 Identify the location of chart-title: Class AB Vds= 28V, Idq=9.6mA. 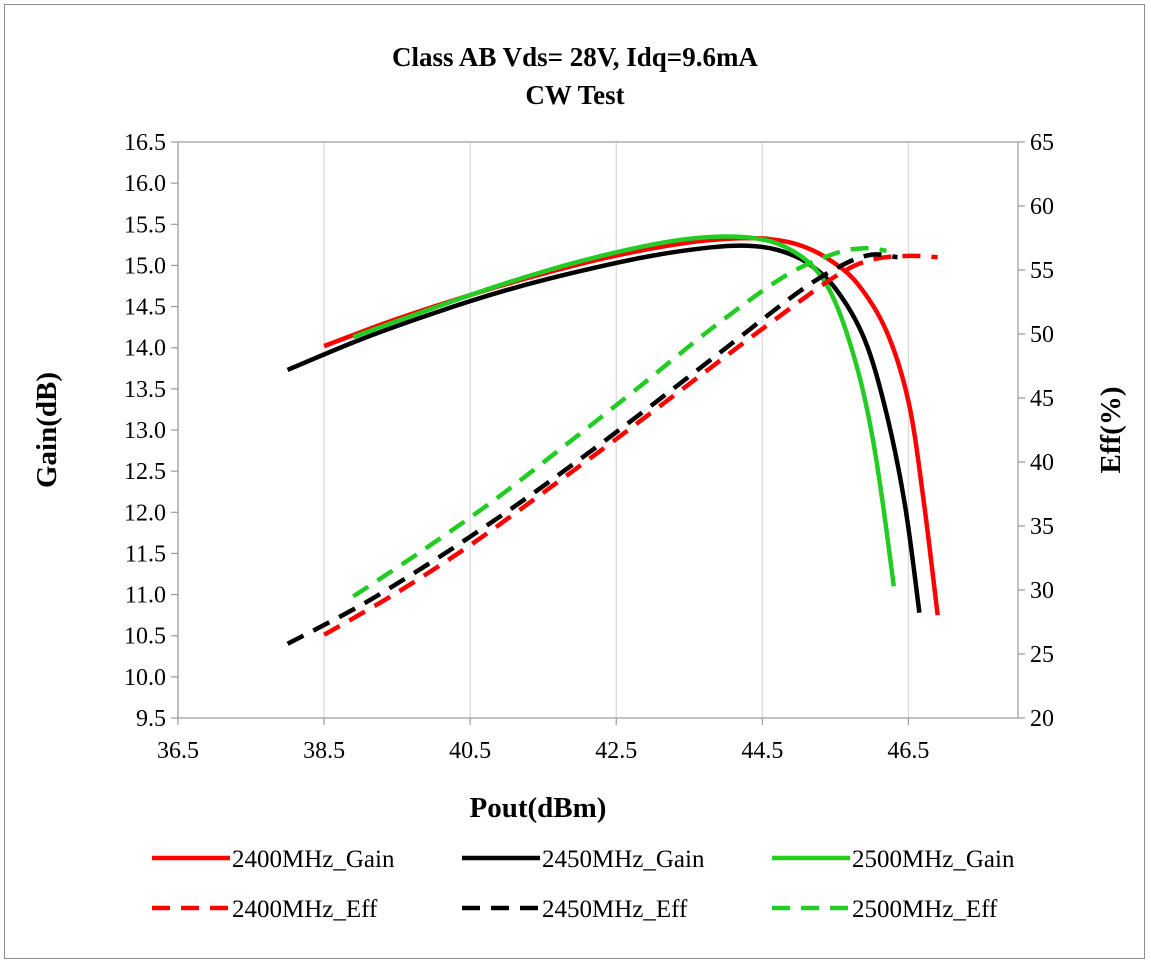
(575, 57).